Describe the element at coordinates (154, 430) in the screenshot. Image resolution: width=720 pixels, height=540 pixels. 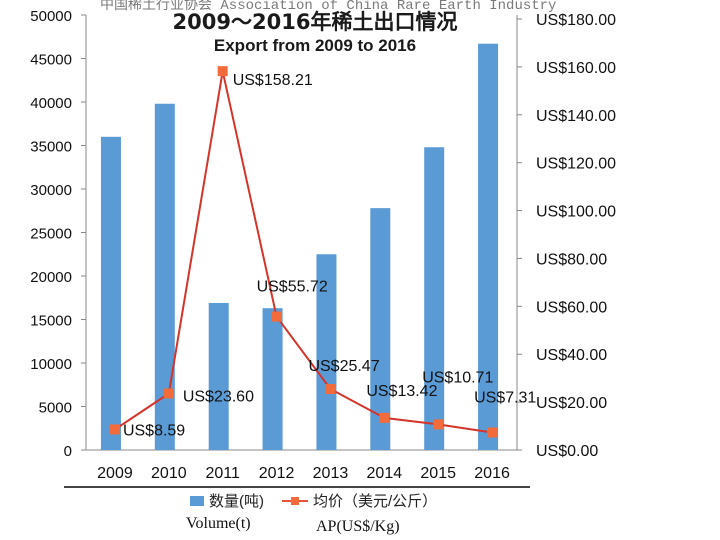
I see `data-label-price: US$8.59` at that location.